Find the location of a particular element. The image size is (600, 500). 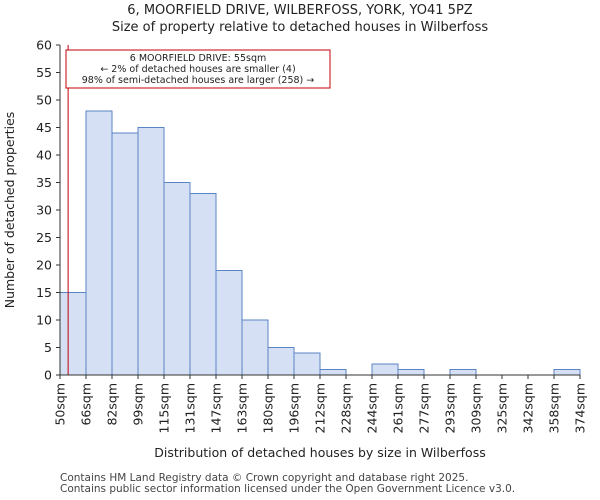

x-tick-label: 66sqm is located at coordinates (86, 404).